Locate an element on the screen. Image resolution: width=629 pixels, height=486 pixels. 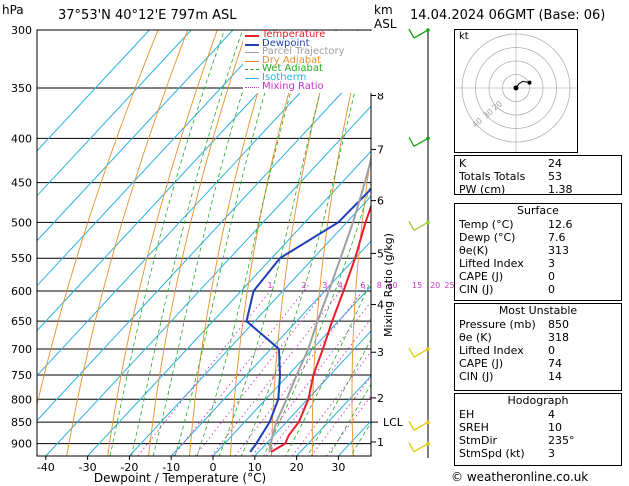
temperature-tick-label: -30 is located at coordinates (88, 467).